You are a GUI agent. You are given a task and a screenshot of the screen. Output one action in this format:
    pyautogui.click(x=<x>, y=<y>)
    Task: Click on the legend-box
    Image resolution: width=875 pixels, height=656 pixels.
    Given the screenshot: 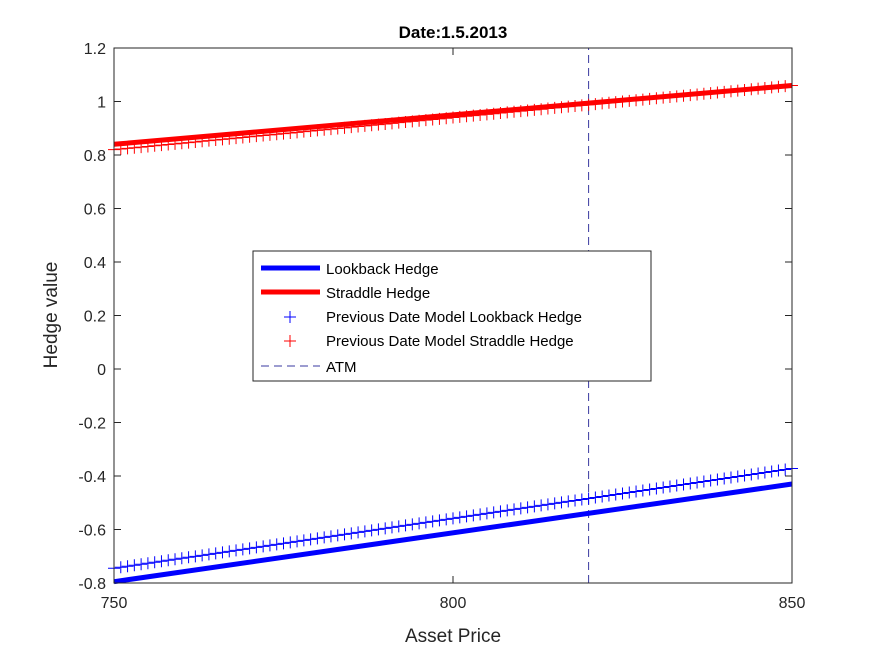 What is the action you would take?
    pyautogui.click(x=452, y=316)
    